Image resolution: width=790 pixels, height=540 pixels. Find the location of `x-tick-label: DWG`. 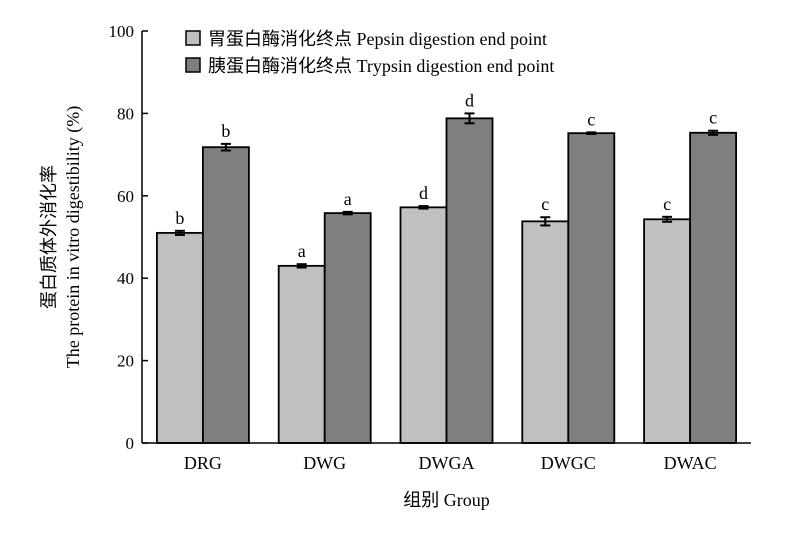

x-tick-label: DWG is located at coordinates (324, 463).